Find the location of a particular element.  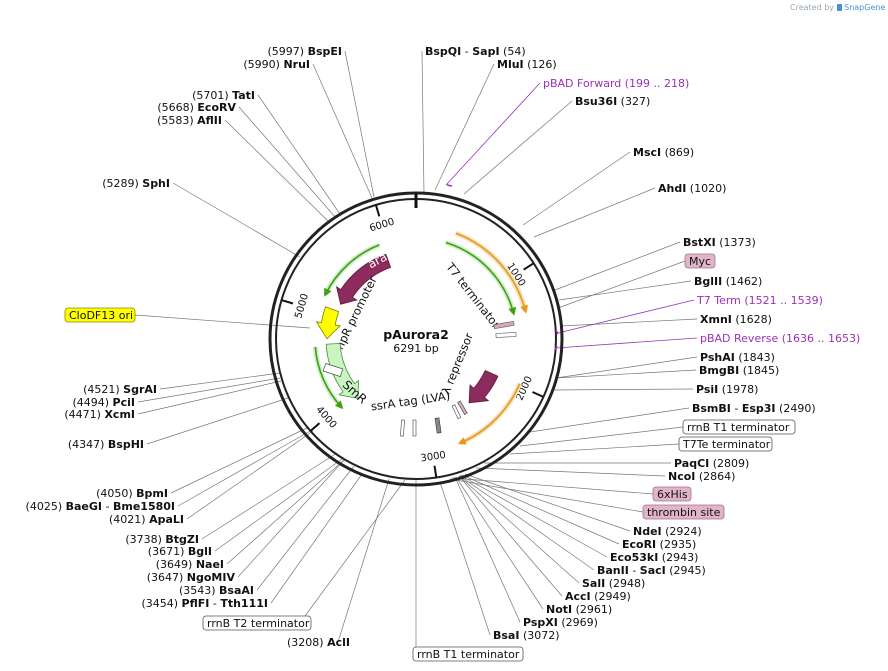

site-label-apali: (4021) ApaLI is located at coordinates (146, 519).